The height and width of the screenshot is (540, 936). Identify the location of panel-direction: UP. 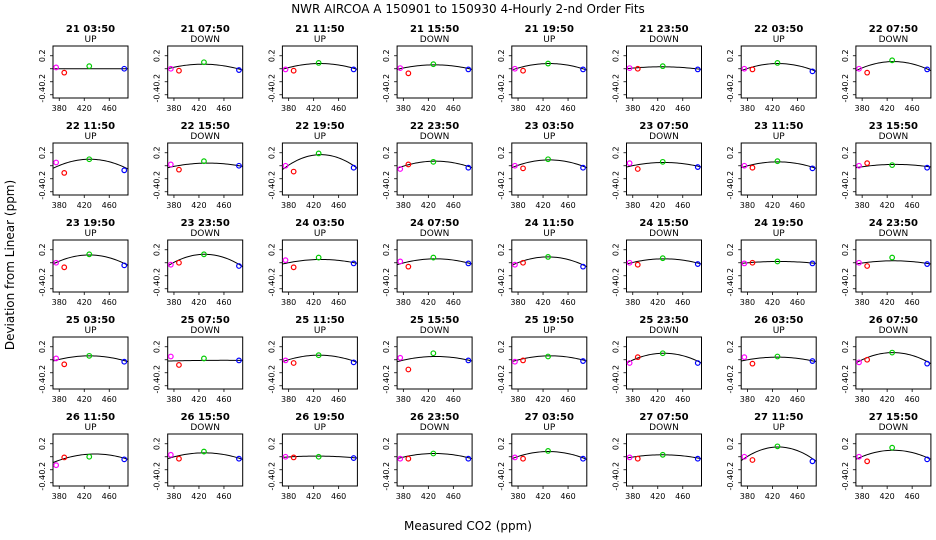
(779, 234).